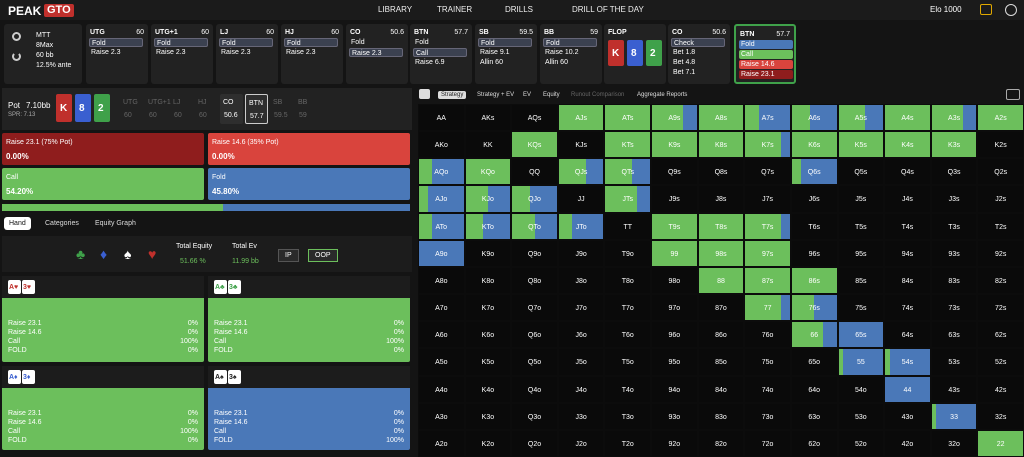 Image resolution: width=1024 pixels, height=457 pixels. What do you see at coordinates (441, 416) in the screenshot?
I see `hand-cell: A3o` at bounding box center [441, 416].